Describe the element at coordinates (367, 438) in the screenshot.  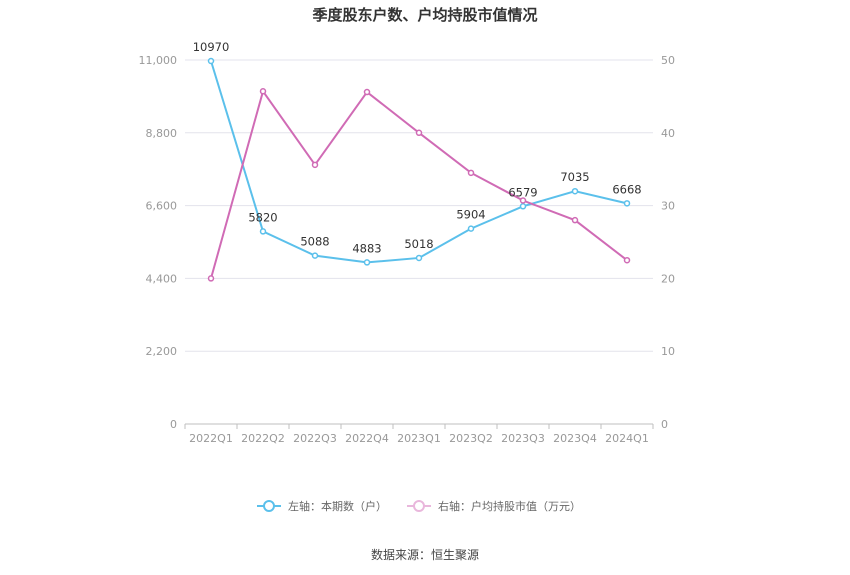
I see `x-axis-tick-label: 2022Q4` at that location.